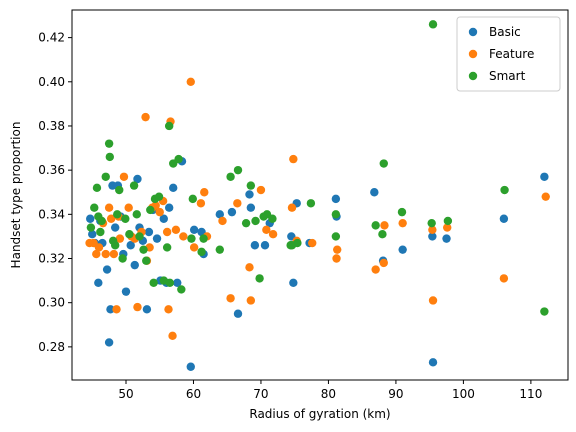 This screenshot has height=432, width=576. Describe the element at coordinates (193, 394) in the screenshot. I see `x-tick-label: 60` at that location.